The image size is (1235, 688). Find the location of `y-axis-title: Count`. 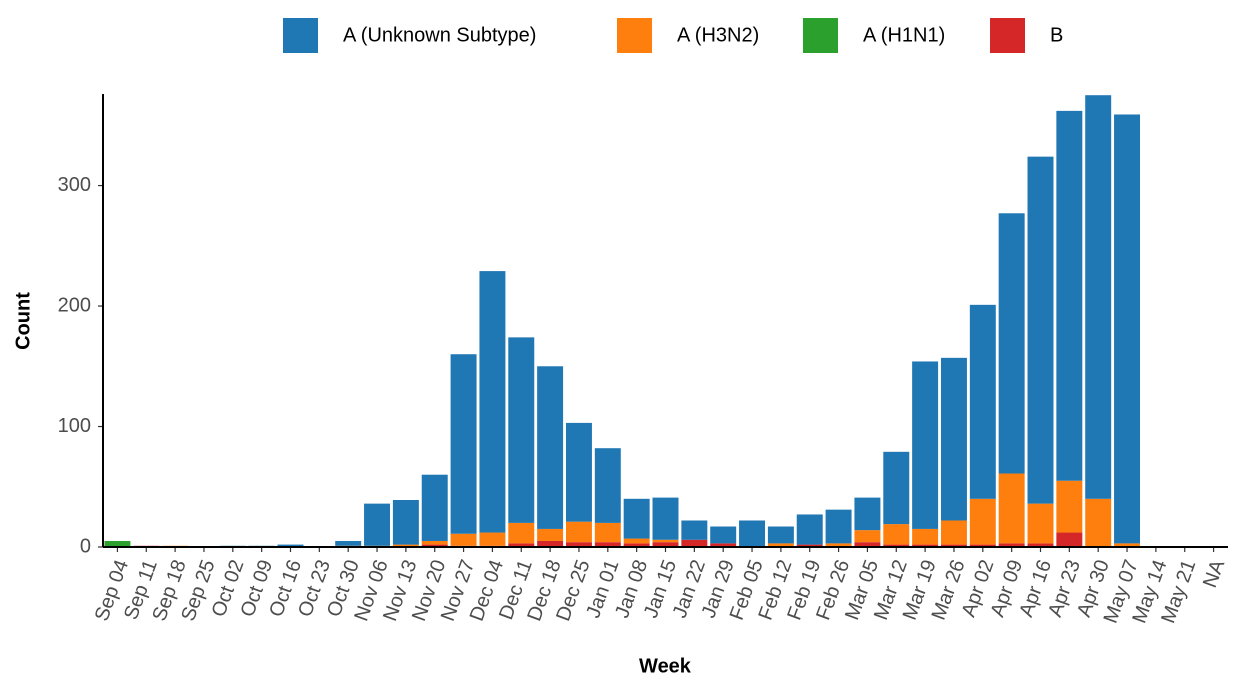

y-axis-title: Count is located at coordinates (23, 321).